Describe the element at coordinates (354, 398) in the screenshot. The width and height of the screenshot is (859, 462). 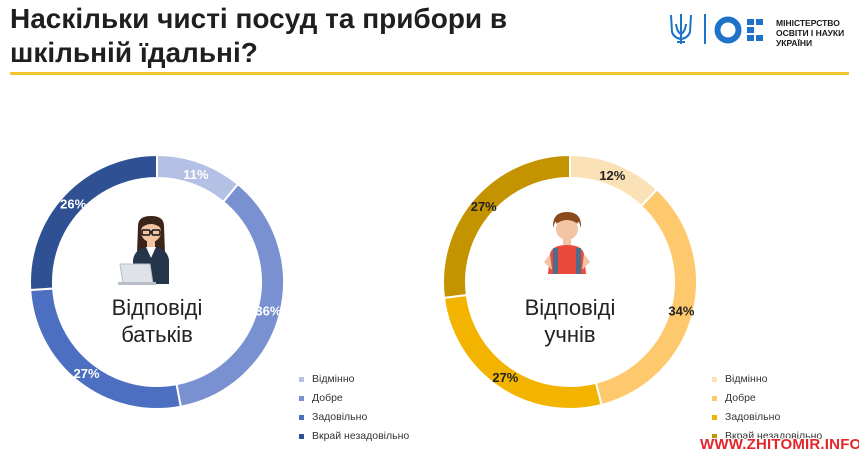
I see `parents-legend-item: Добре` at that location.